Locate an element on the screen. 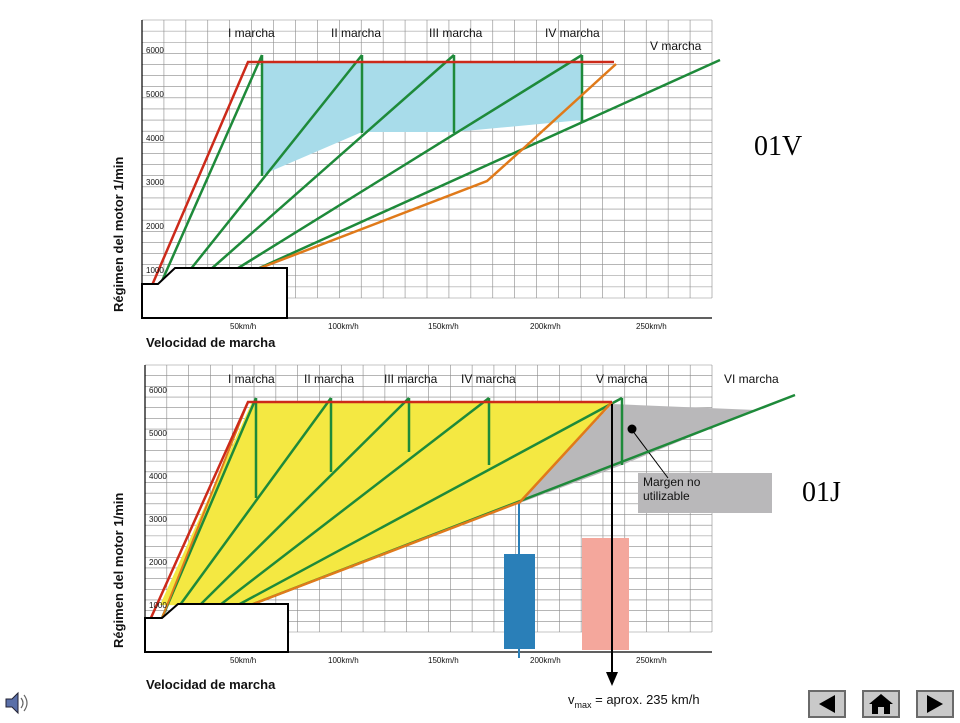 The height and width of the screenshot is (723, 960). margin-annotation-text: Margen no utilizable is located at coordinates (673, 489).